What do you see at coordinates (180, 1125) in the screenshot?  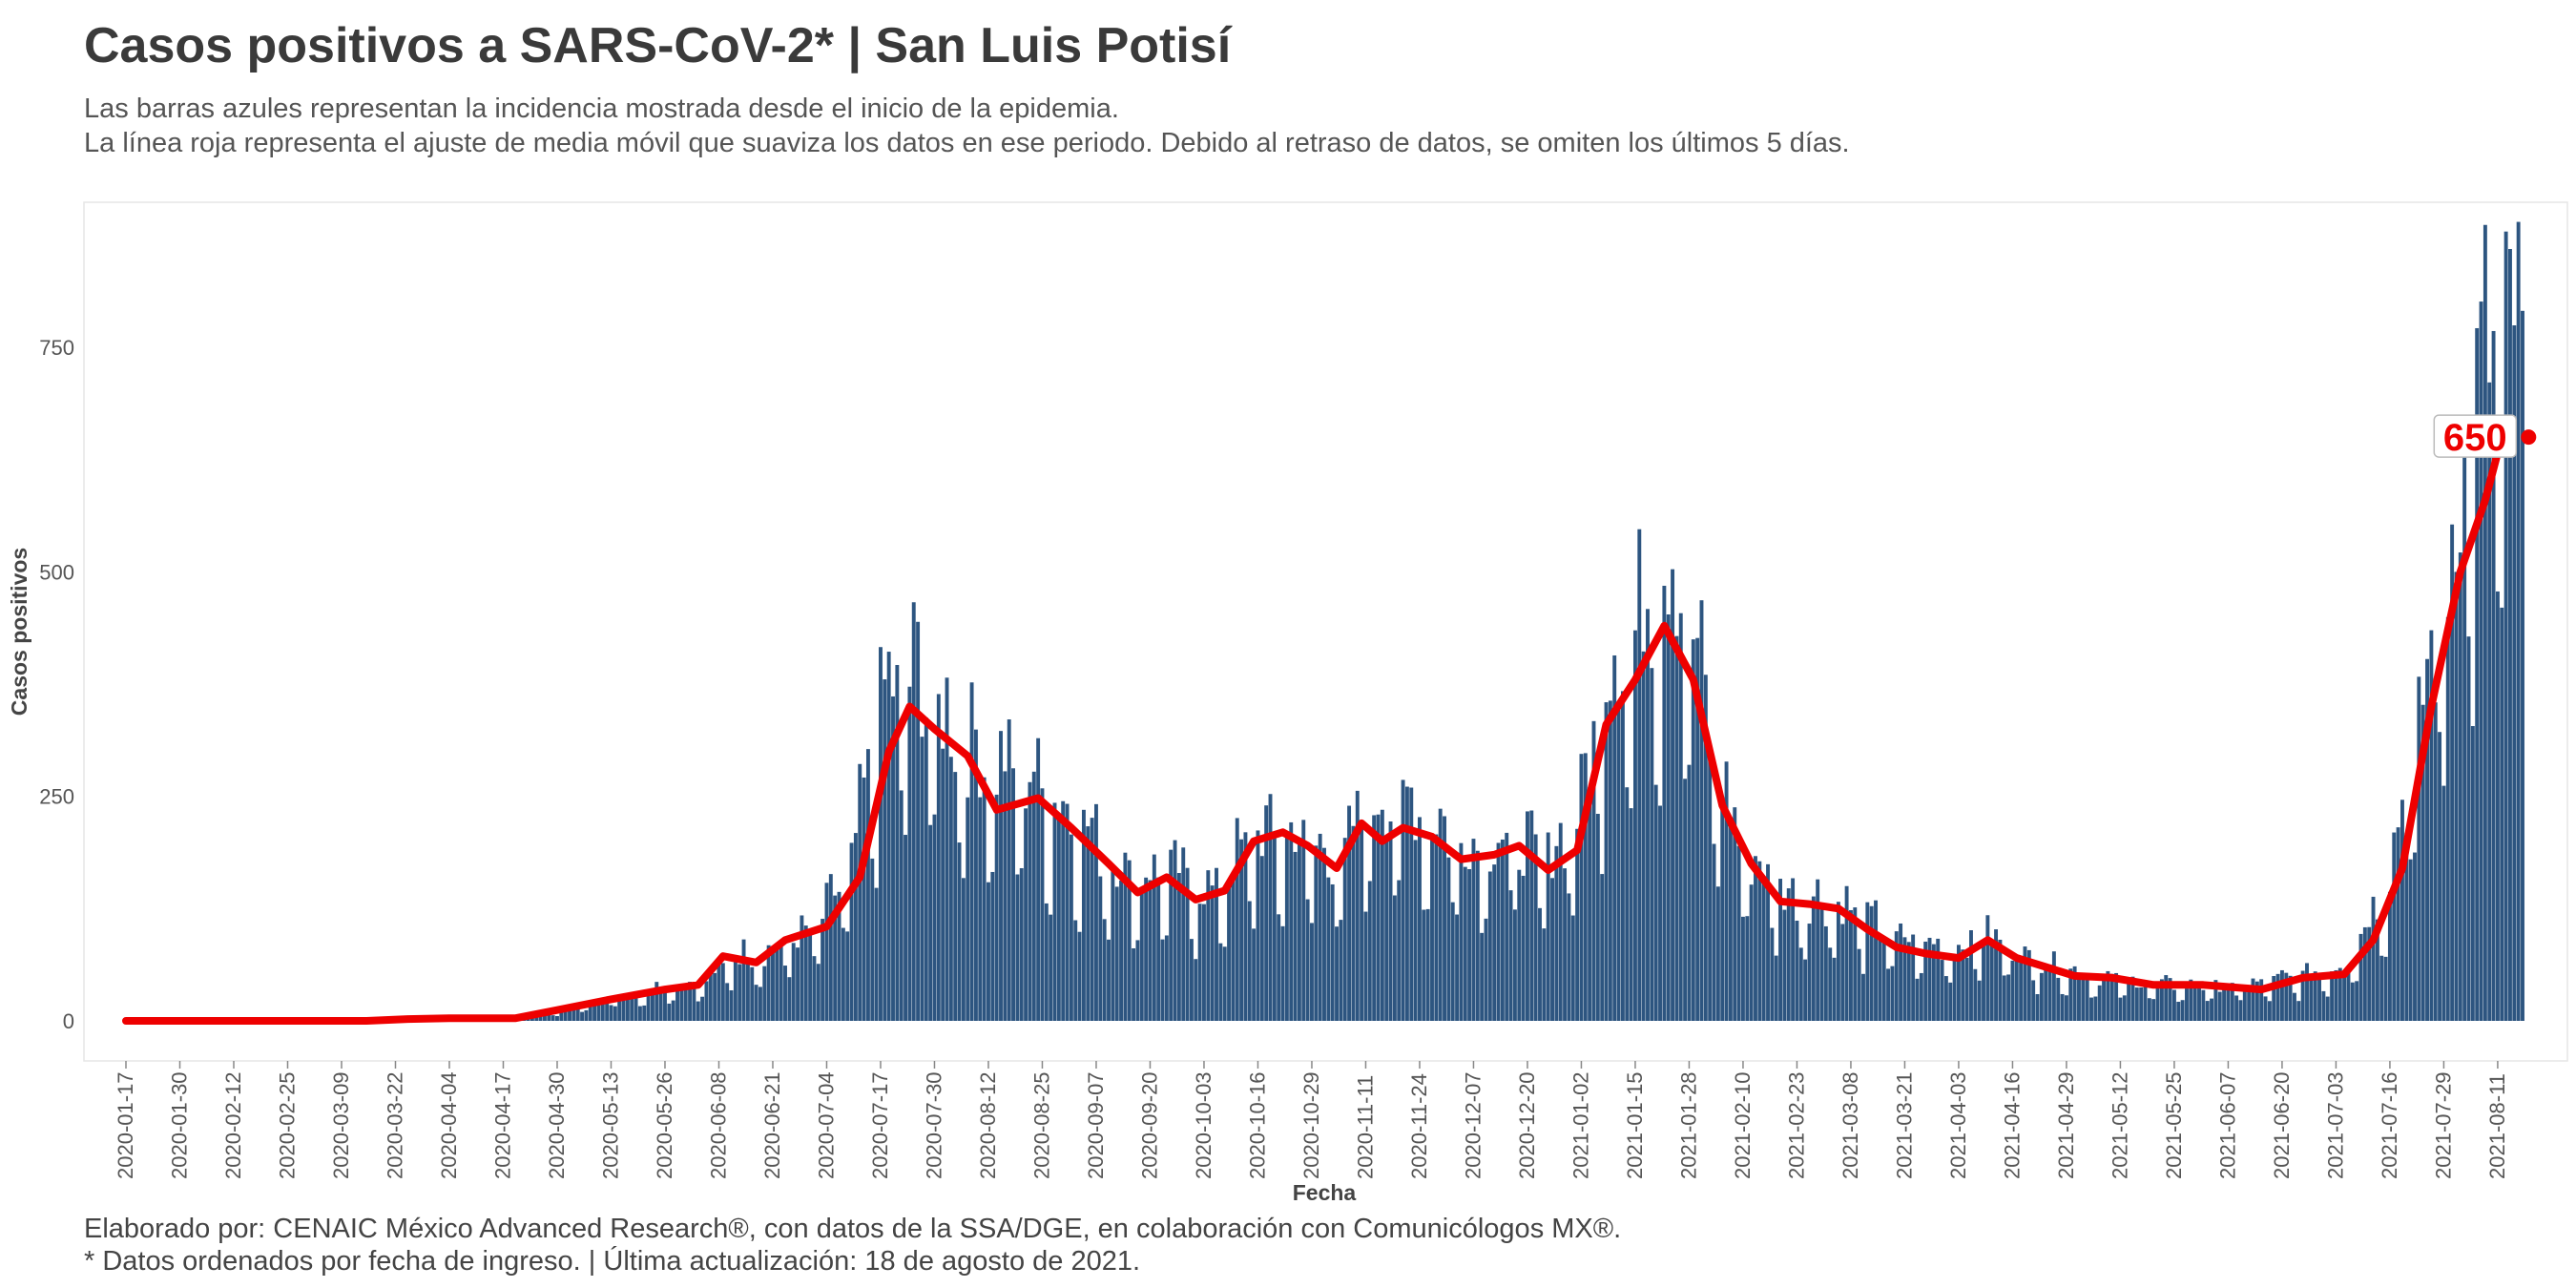 I see `x-tick-label: 2020-01-30` at bounding box center [180, 1125].